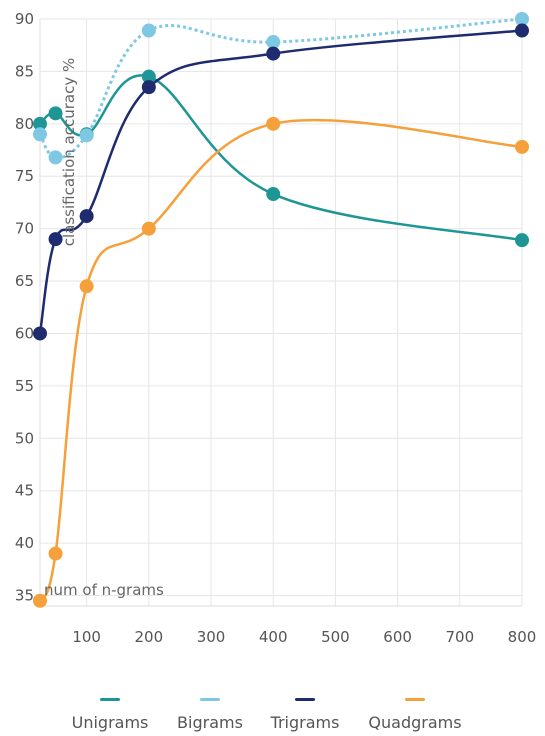 The image size is (545, 736). Describe the element at coordinates (86, 637) in the screenshot. I see `x-tick-label-100: 100` at that location.